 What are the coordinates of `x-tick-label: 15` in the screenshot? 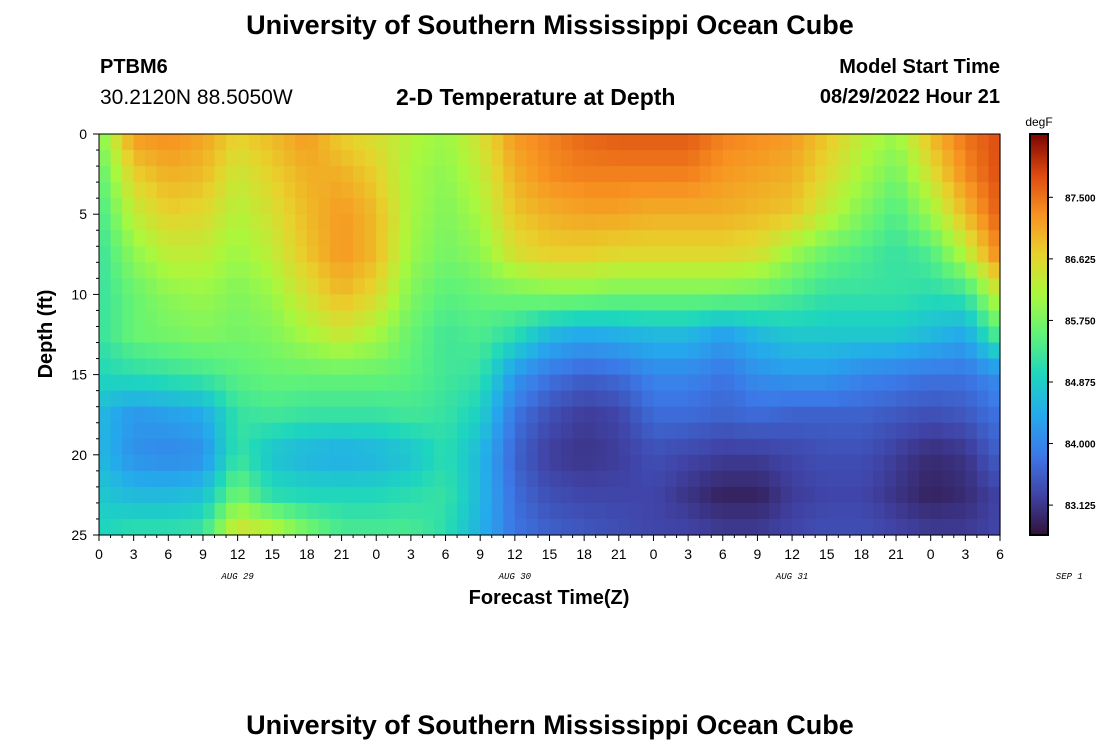 It's located at (272, 554).